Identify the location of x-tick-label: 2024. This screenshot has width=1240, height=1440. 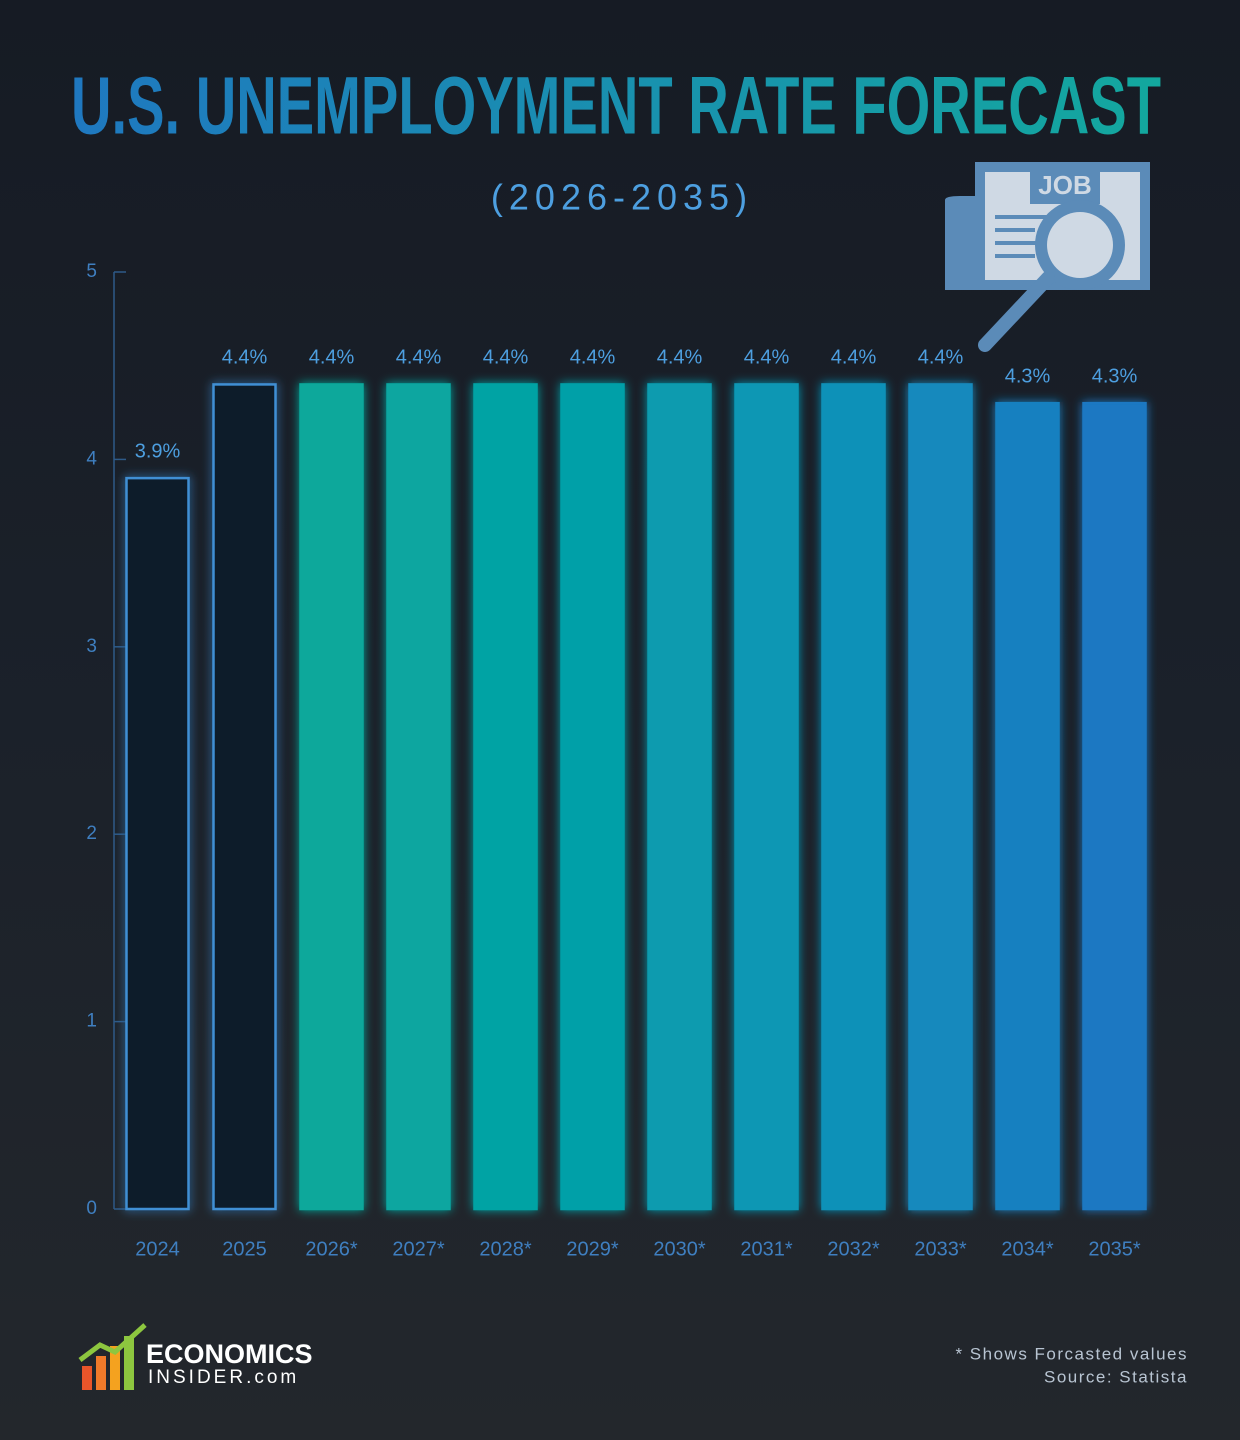
(157, 1249).